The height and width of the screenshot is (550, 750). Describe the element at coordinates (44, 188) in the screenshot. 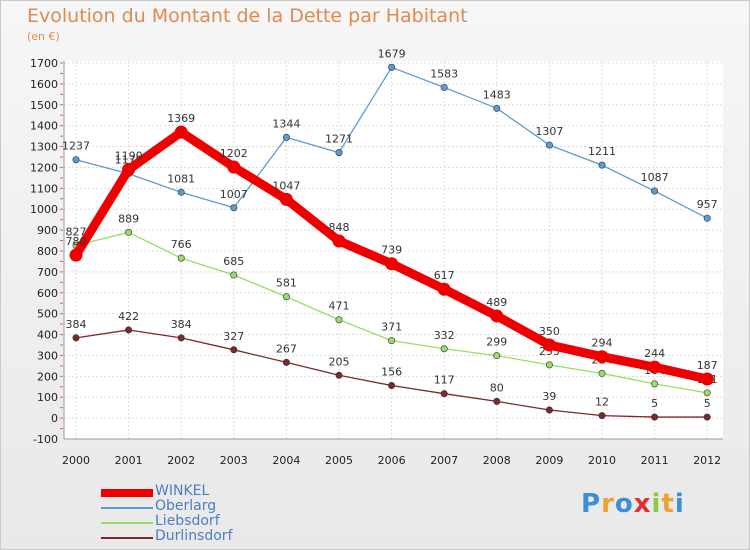

I see `y-tick-label: 1100` at that location.